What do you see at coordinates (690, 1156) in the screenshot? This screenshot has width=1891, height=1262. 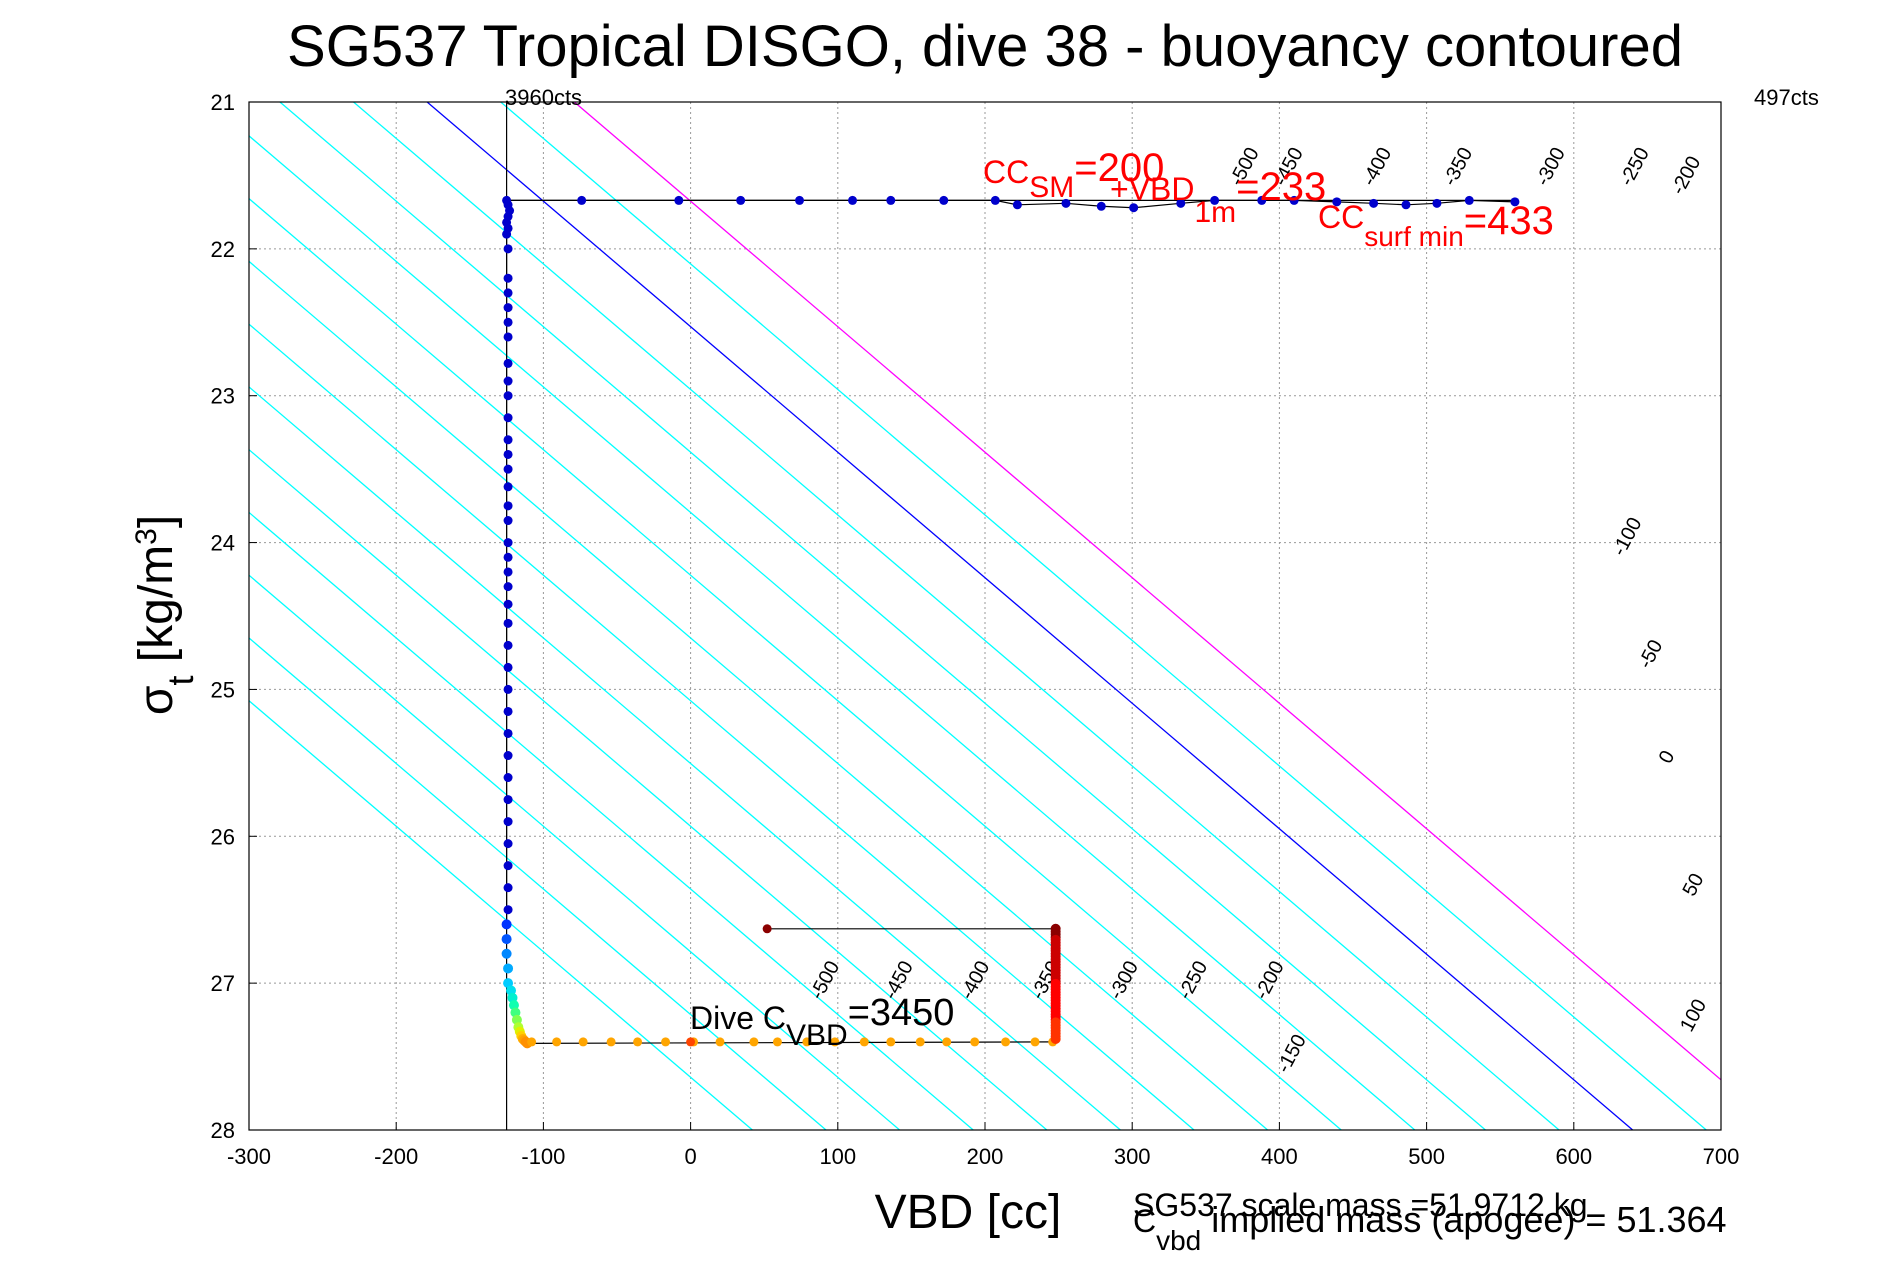 I see `x-tick-label: 0` at bounding box center [690, 1156].